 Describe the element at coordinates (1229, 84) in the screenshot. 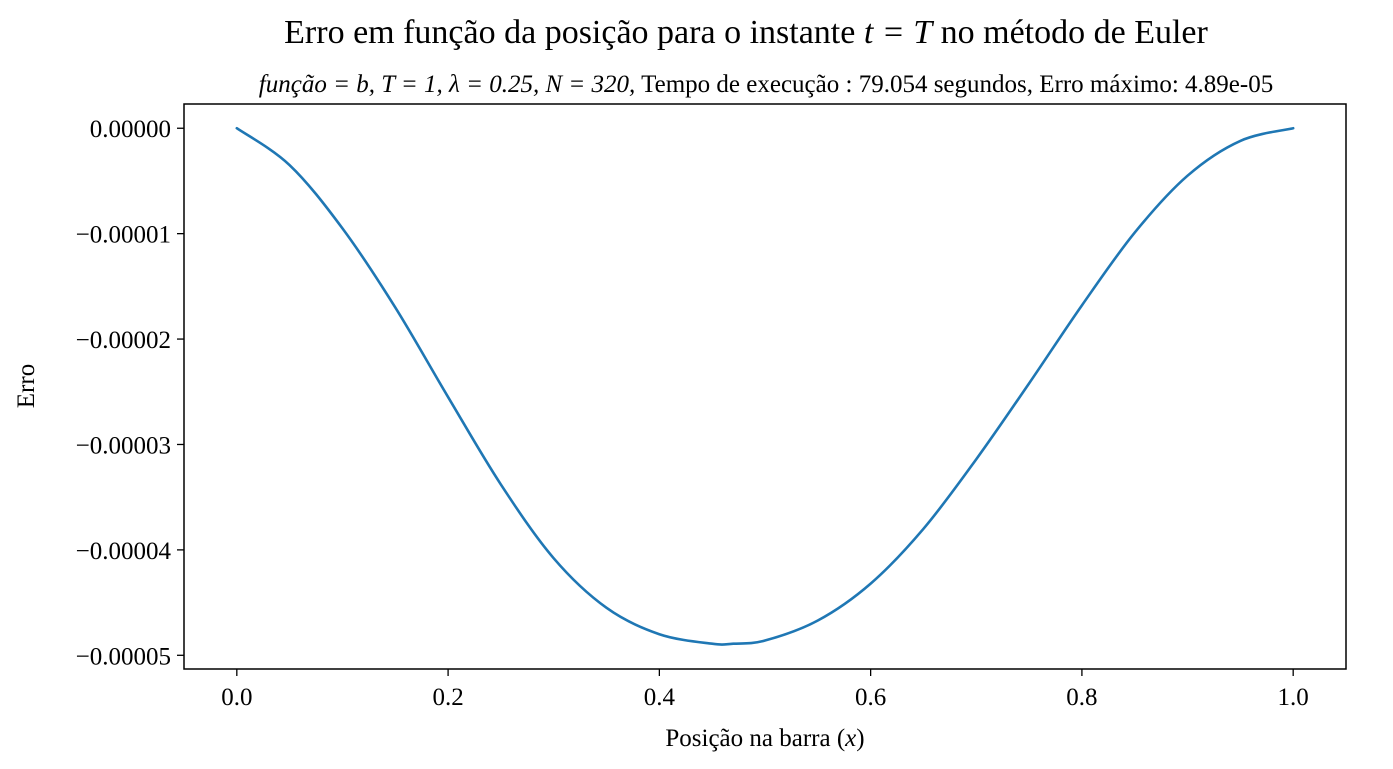

I see `subtitle-erro-value: 4.89e-05` at that location.